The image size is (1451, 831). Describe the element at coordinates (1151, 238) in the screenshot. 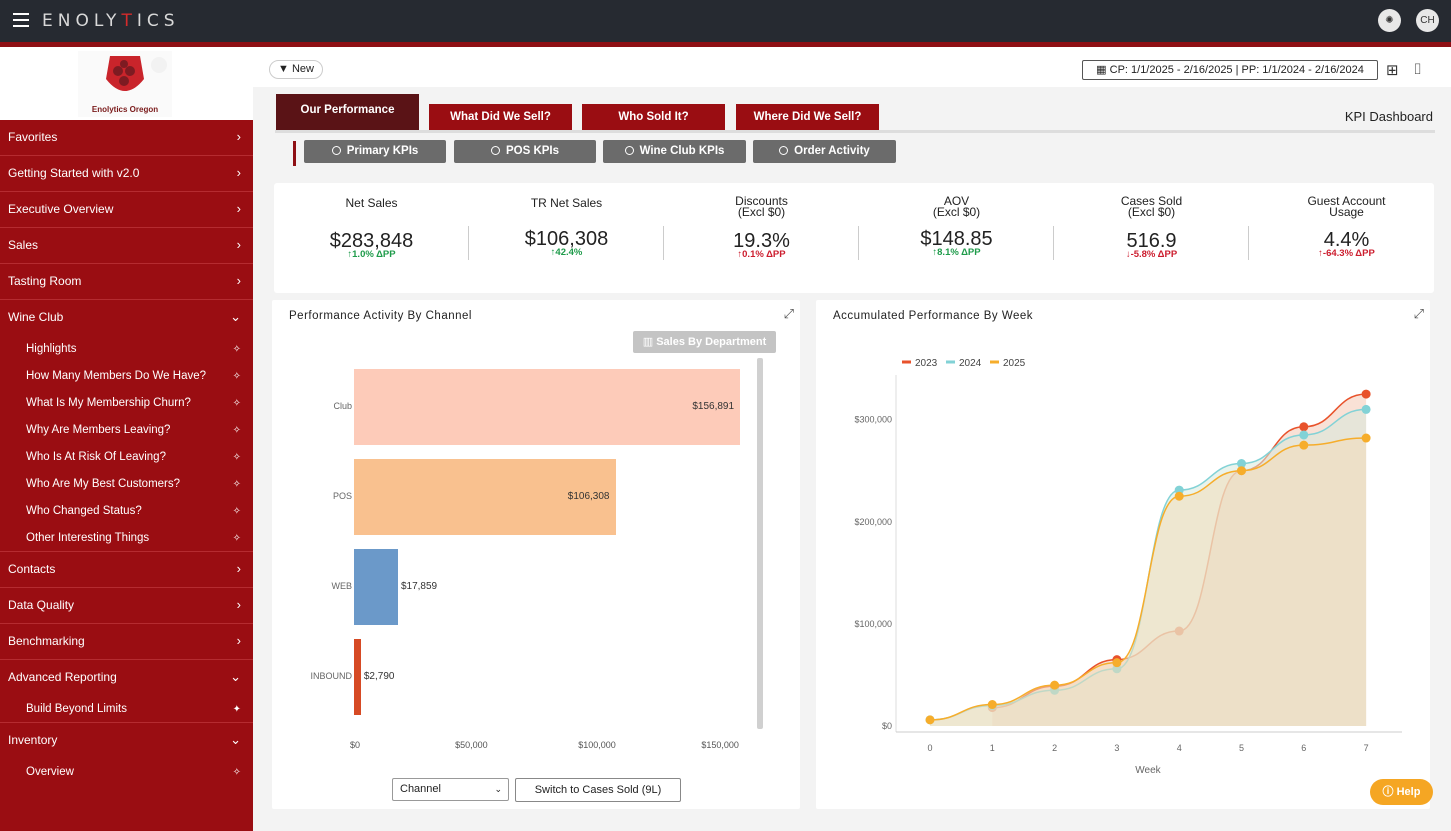

I see `kpi-cases-sold: Cases Sold (Excl $0) 516.9 ↓-5.8% ΔPP` at that location.